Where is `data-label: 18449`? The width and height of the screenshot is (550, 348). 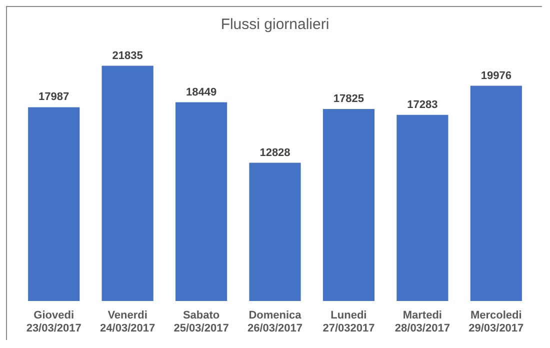 data-label: 18449 is located at coordinates (201, 92).